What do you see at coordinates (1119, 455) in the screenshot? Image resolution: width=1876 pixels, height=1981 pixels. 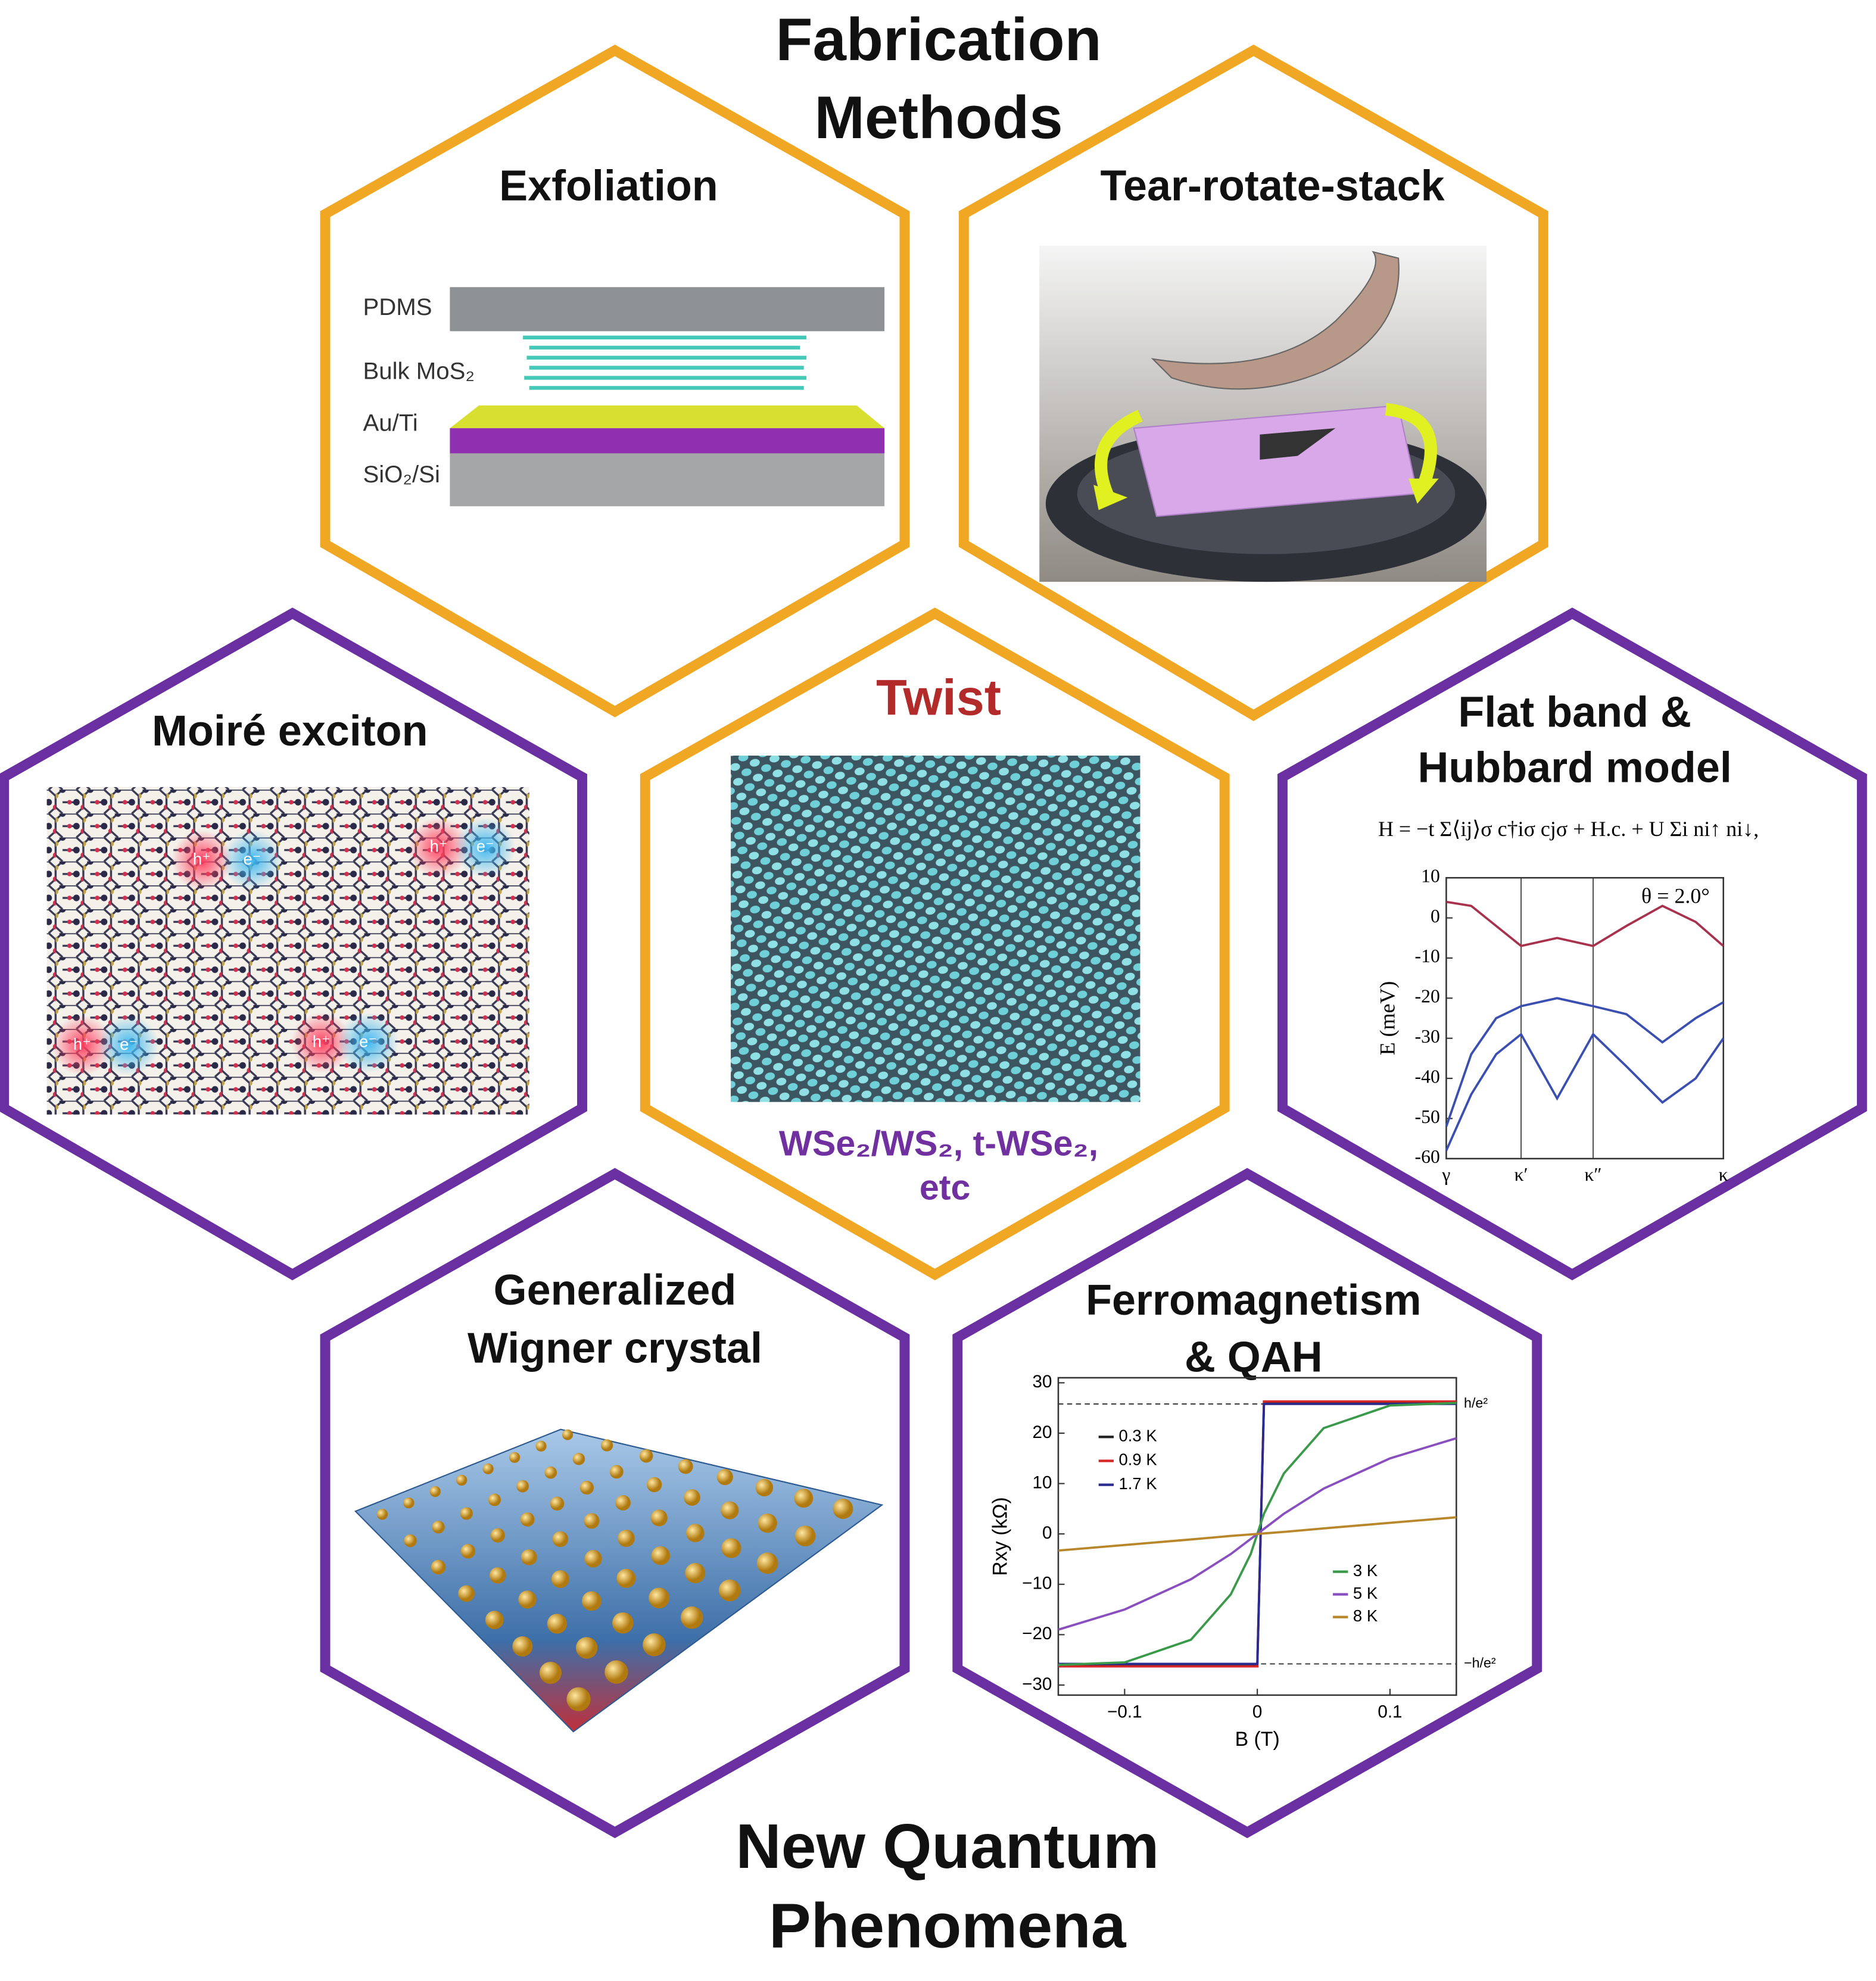 I see `rotation-arrow` at bounding box center [1119, 455].